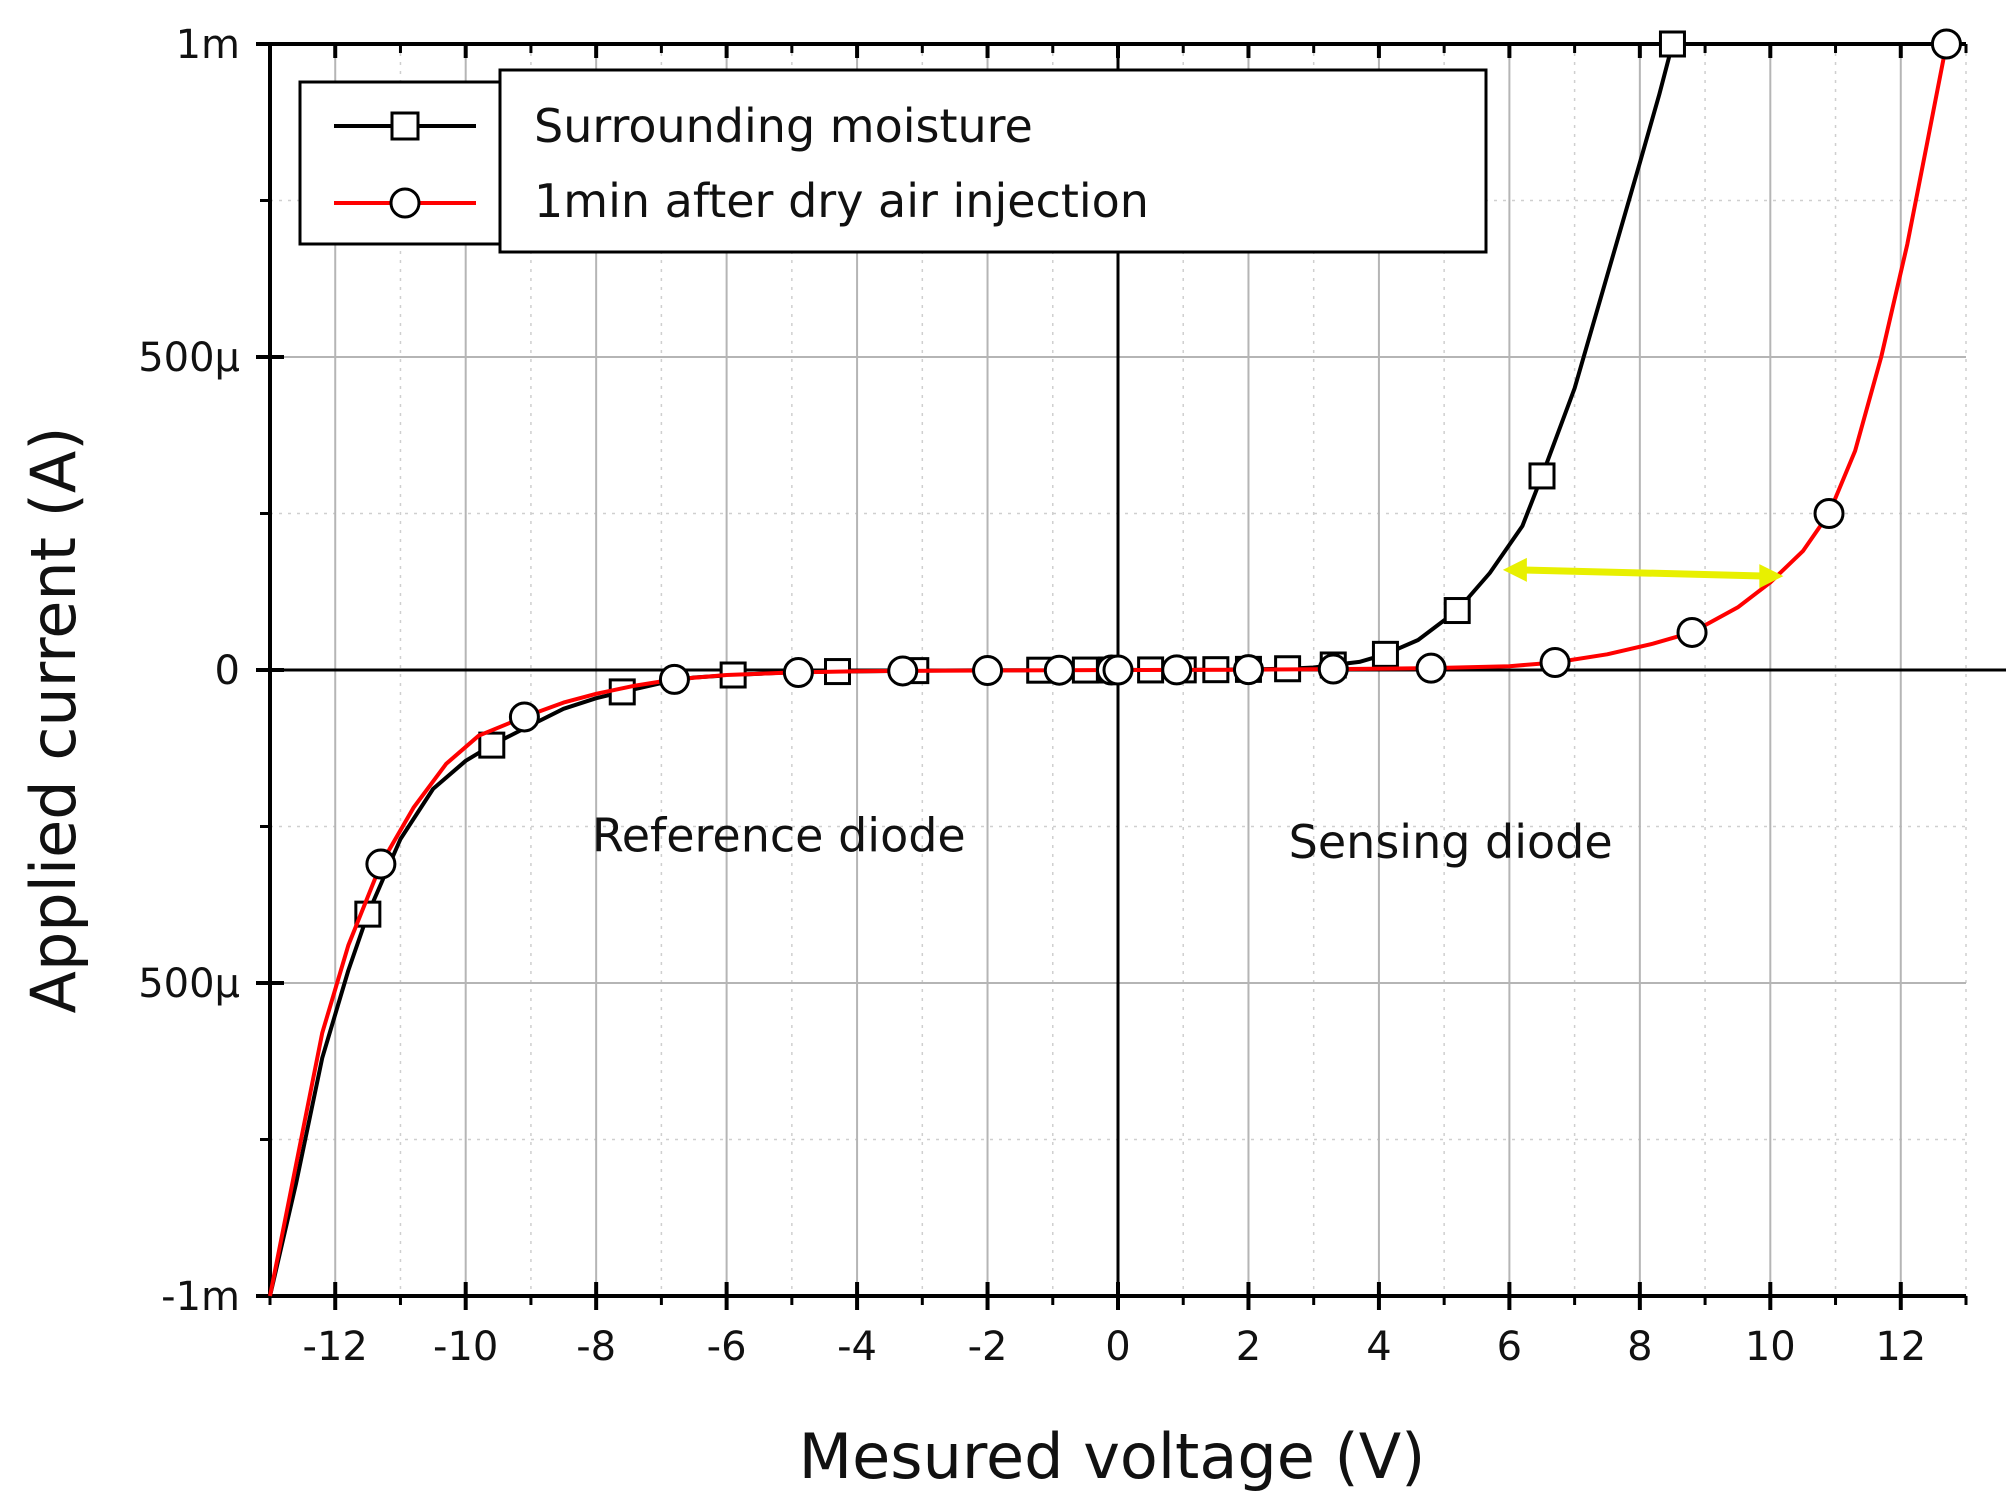 Image resolution: width=2006 pixels, height=1506 pixels. I want to click on y-axis-title: Applied current (A), so click(53, 720).